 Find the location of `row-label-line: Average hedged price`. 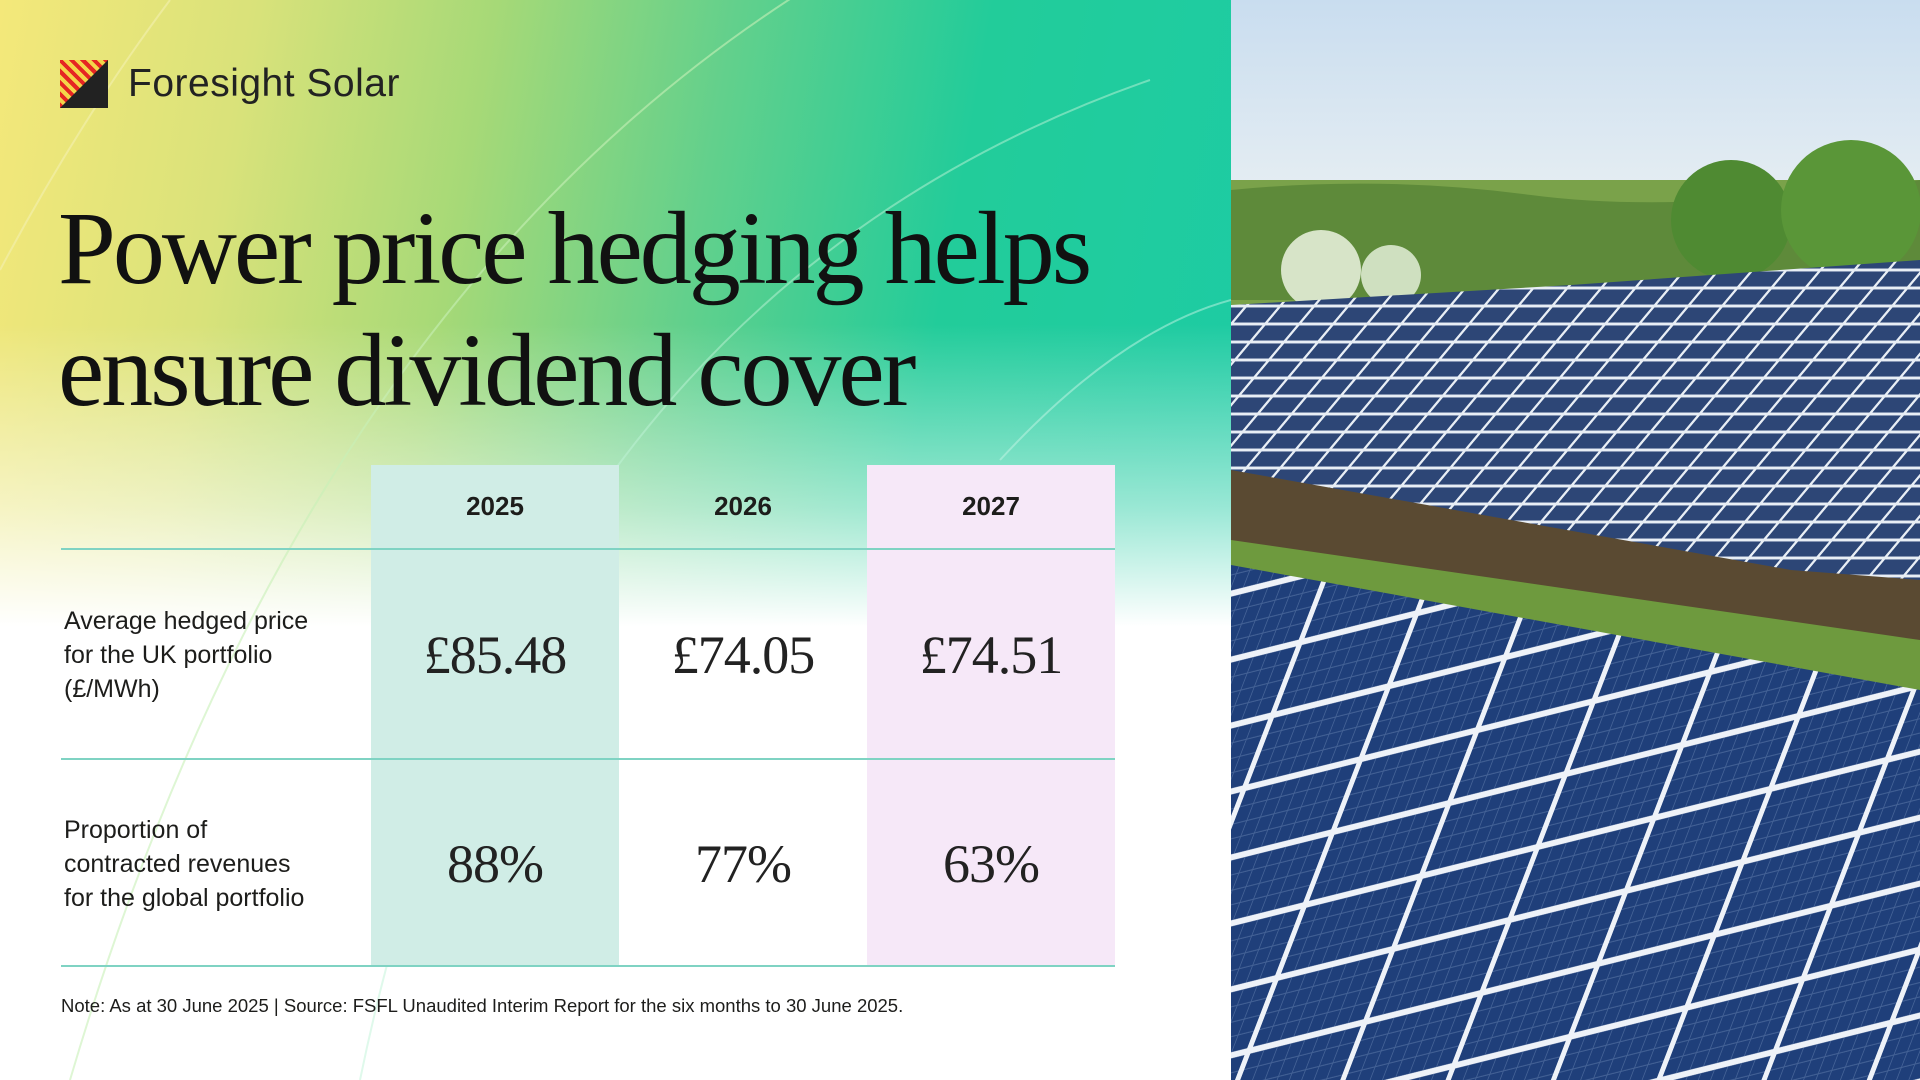

row-label-line: Average hedged price is located at coordinates (186, 621).